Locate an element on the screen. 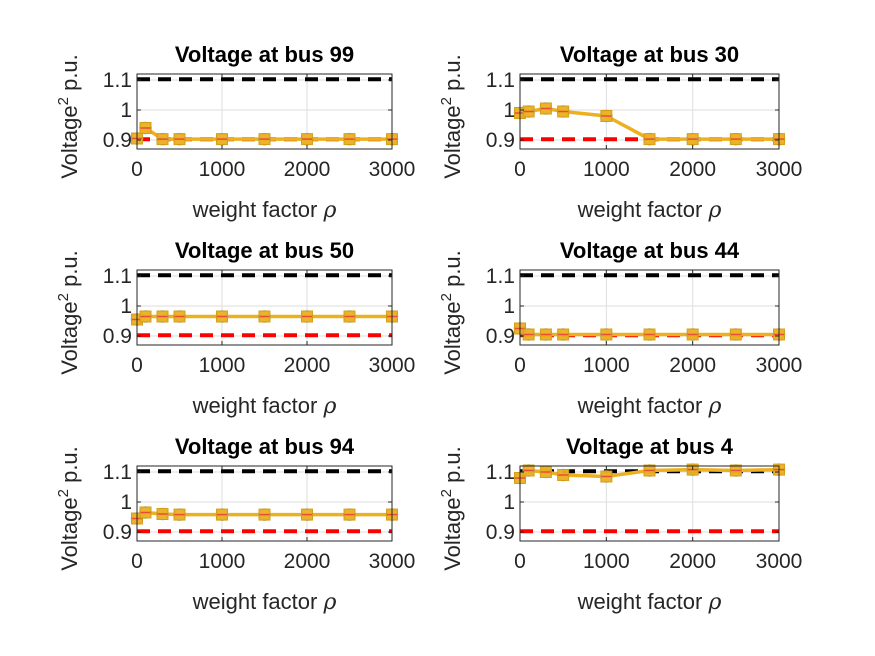 This screenshot has width=875, height=656. chart-title: Voltage at bus 99 is located at coordinates (264, 54).